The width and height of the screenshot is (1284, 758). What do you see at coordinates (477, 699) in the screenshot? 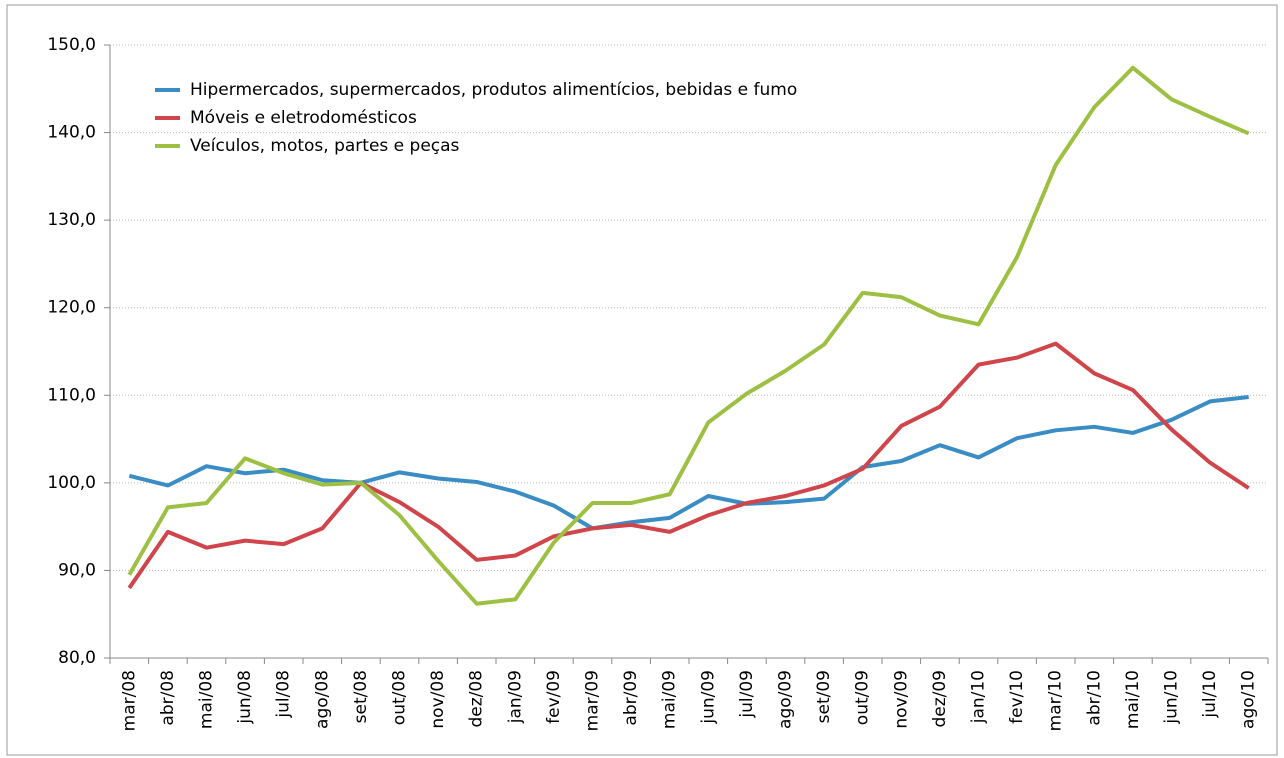
I see `x-tick-label: dez/08` at bounding box center [477, 699].